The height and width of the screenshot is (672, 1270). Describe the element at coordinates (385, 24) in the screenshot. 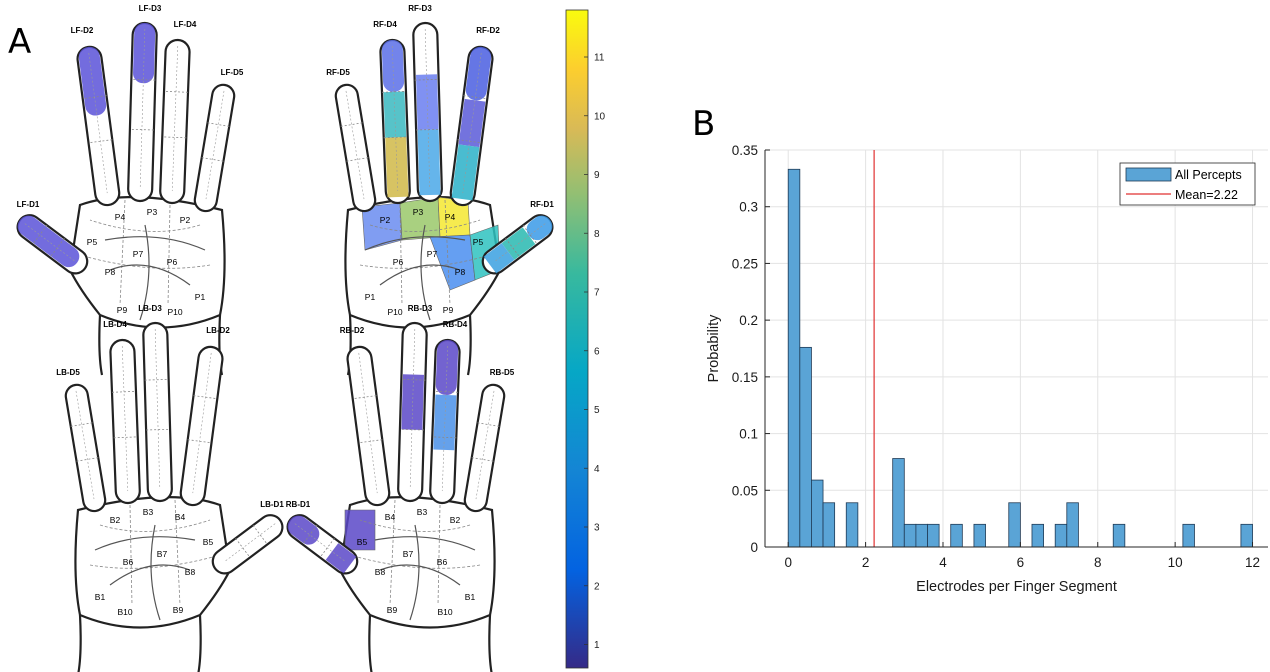

I see `finger-label: RF-D4` at that location.